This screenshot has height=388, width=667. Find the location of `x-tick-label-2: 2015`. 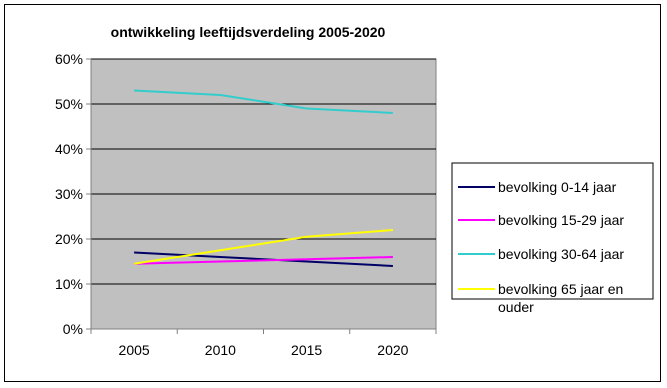

x-tick-label-2: 2015 is located at coordinates (306, 350).